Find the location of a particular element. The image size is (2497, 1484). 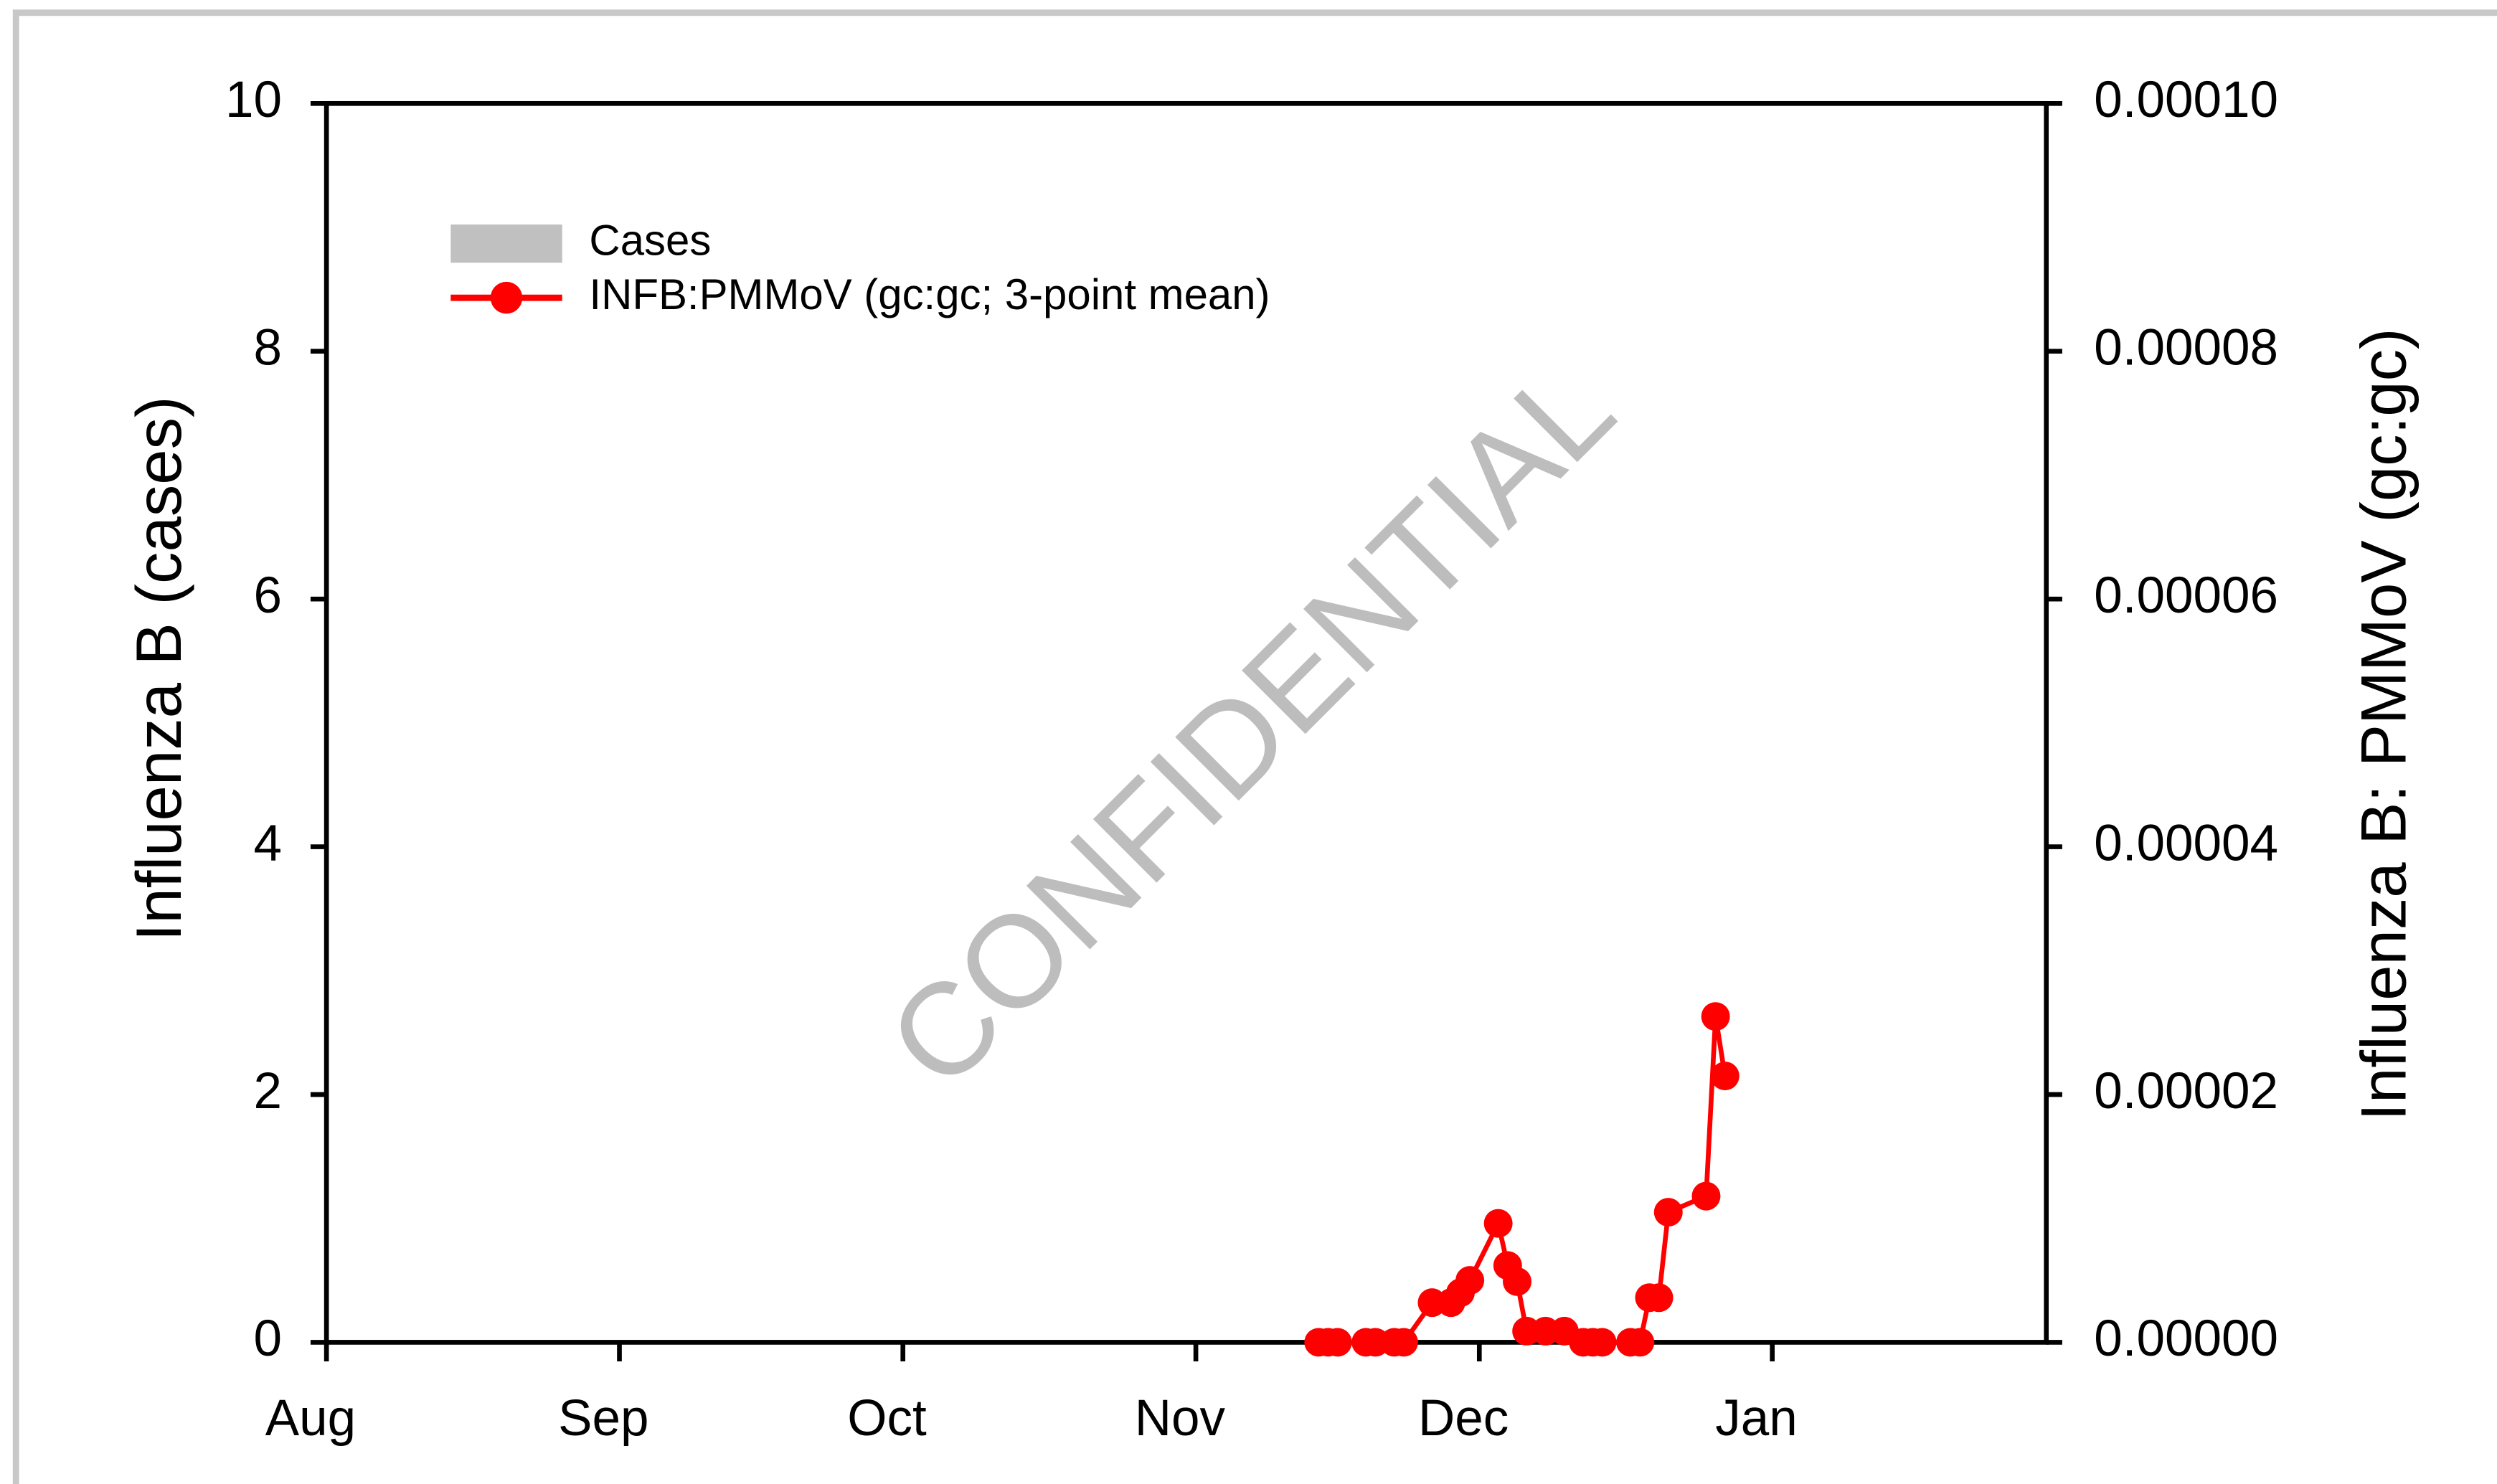

x-tick-label: Sep is located at coordinates (603, 1418).